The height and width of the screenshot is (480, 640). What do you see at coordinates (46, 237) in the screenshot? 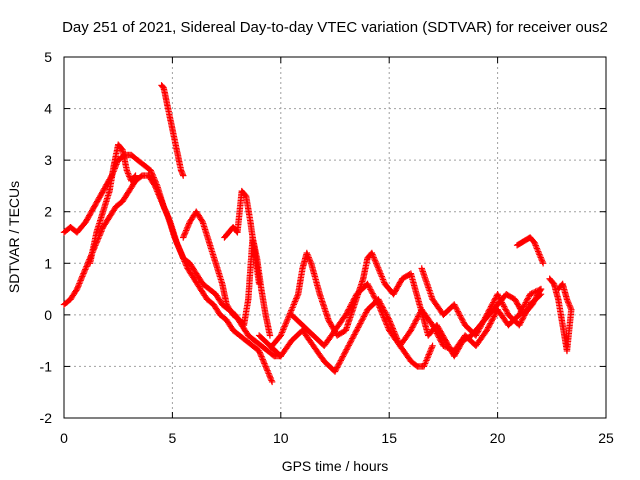
I see `y-tick-labels: -2 -1 0 1 2 3 4 5` at bounding box center [46, 237].